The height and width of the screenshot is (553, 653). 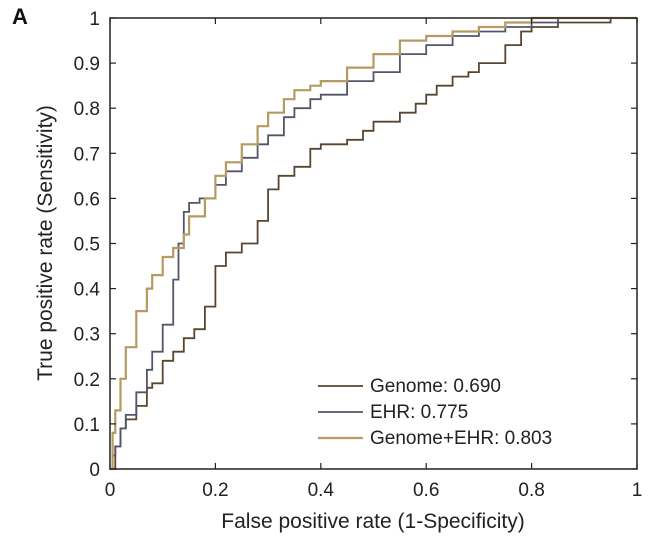 What do you see at coordinates (87, 199) in the screenshot?
I see `y-tick-label: 0.6` at bounding box center [87, 199].